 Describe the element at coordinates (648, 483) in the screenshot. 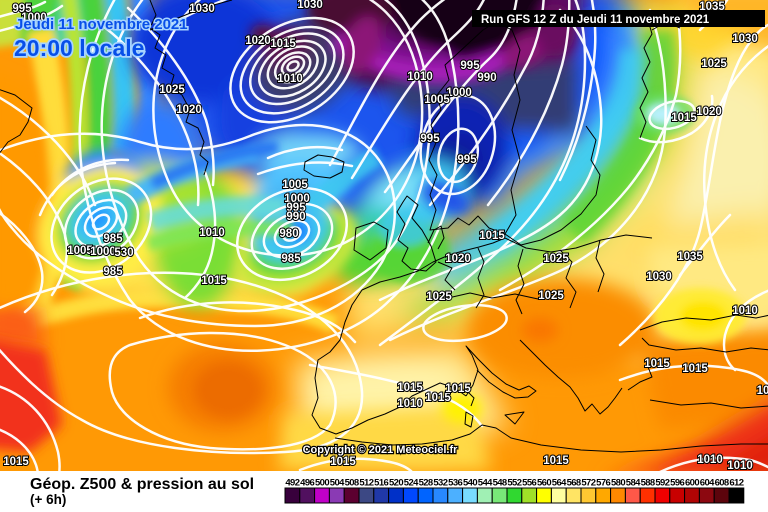

I see `svg-text: 588` at that location.